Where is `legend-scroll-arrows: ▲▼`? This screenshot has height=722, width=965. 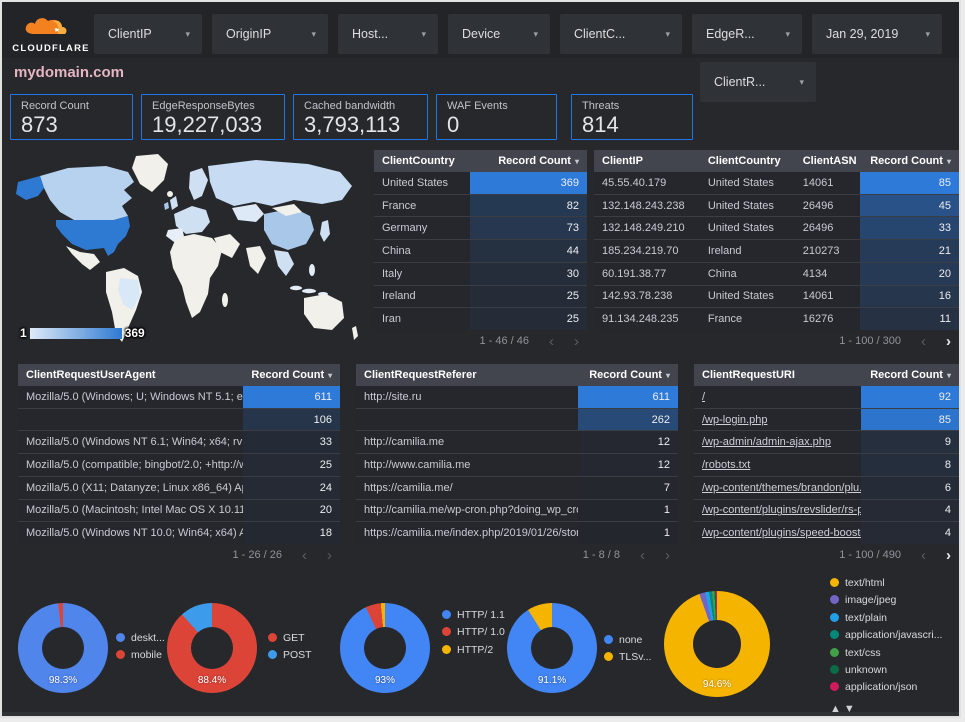 legend-scroll-arrows: ▲▼ is located at coordinates (869, 709).